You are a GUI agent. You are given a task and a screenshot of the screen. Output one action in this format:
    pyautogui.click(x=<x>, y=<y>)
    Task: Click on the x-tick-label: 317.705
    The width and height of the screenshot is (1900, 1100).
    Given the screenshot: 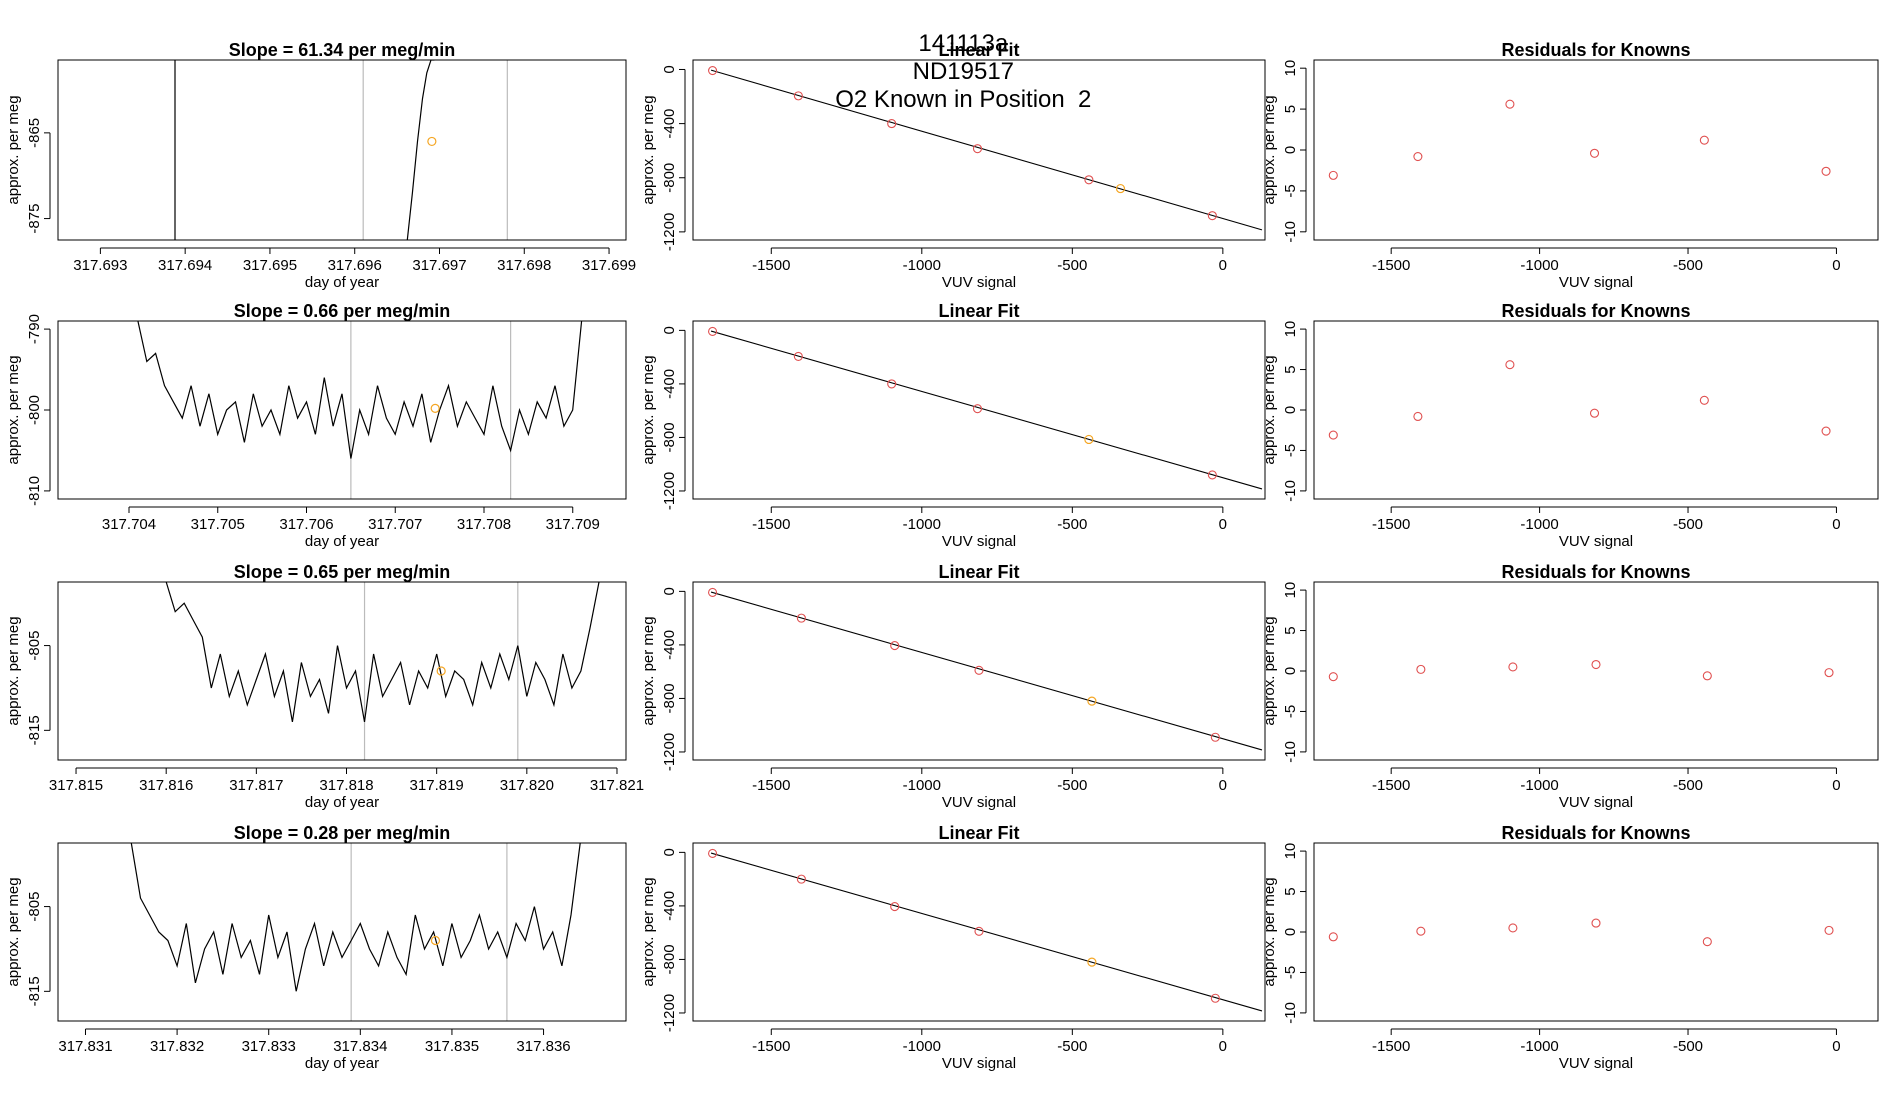 What is the action you would take?
    pyautogui.click(x=218, y=524)
    